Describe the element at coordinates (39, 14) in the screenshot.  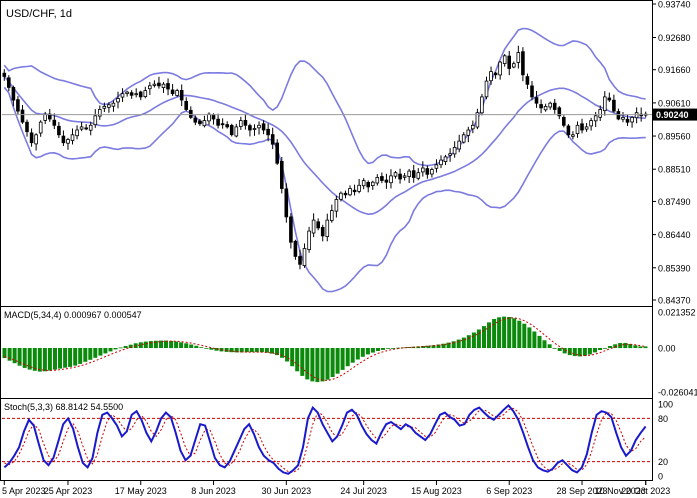
I see `chart-title: USD/CHF, 1d` at that location.